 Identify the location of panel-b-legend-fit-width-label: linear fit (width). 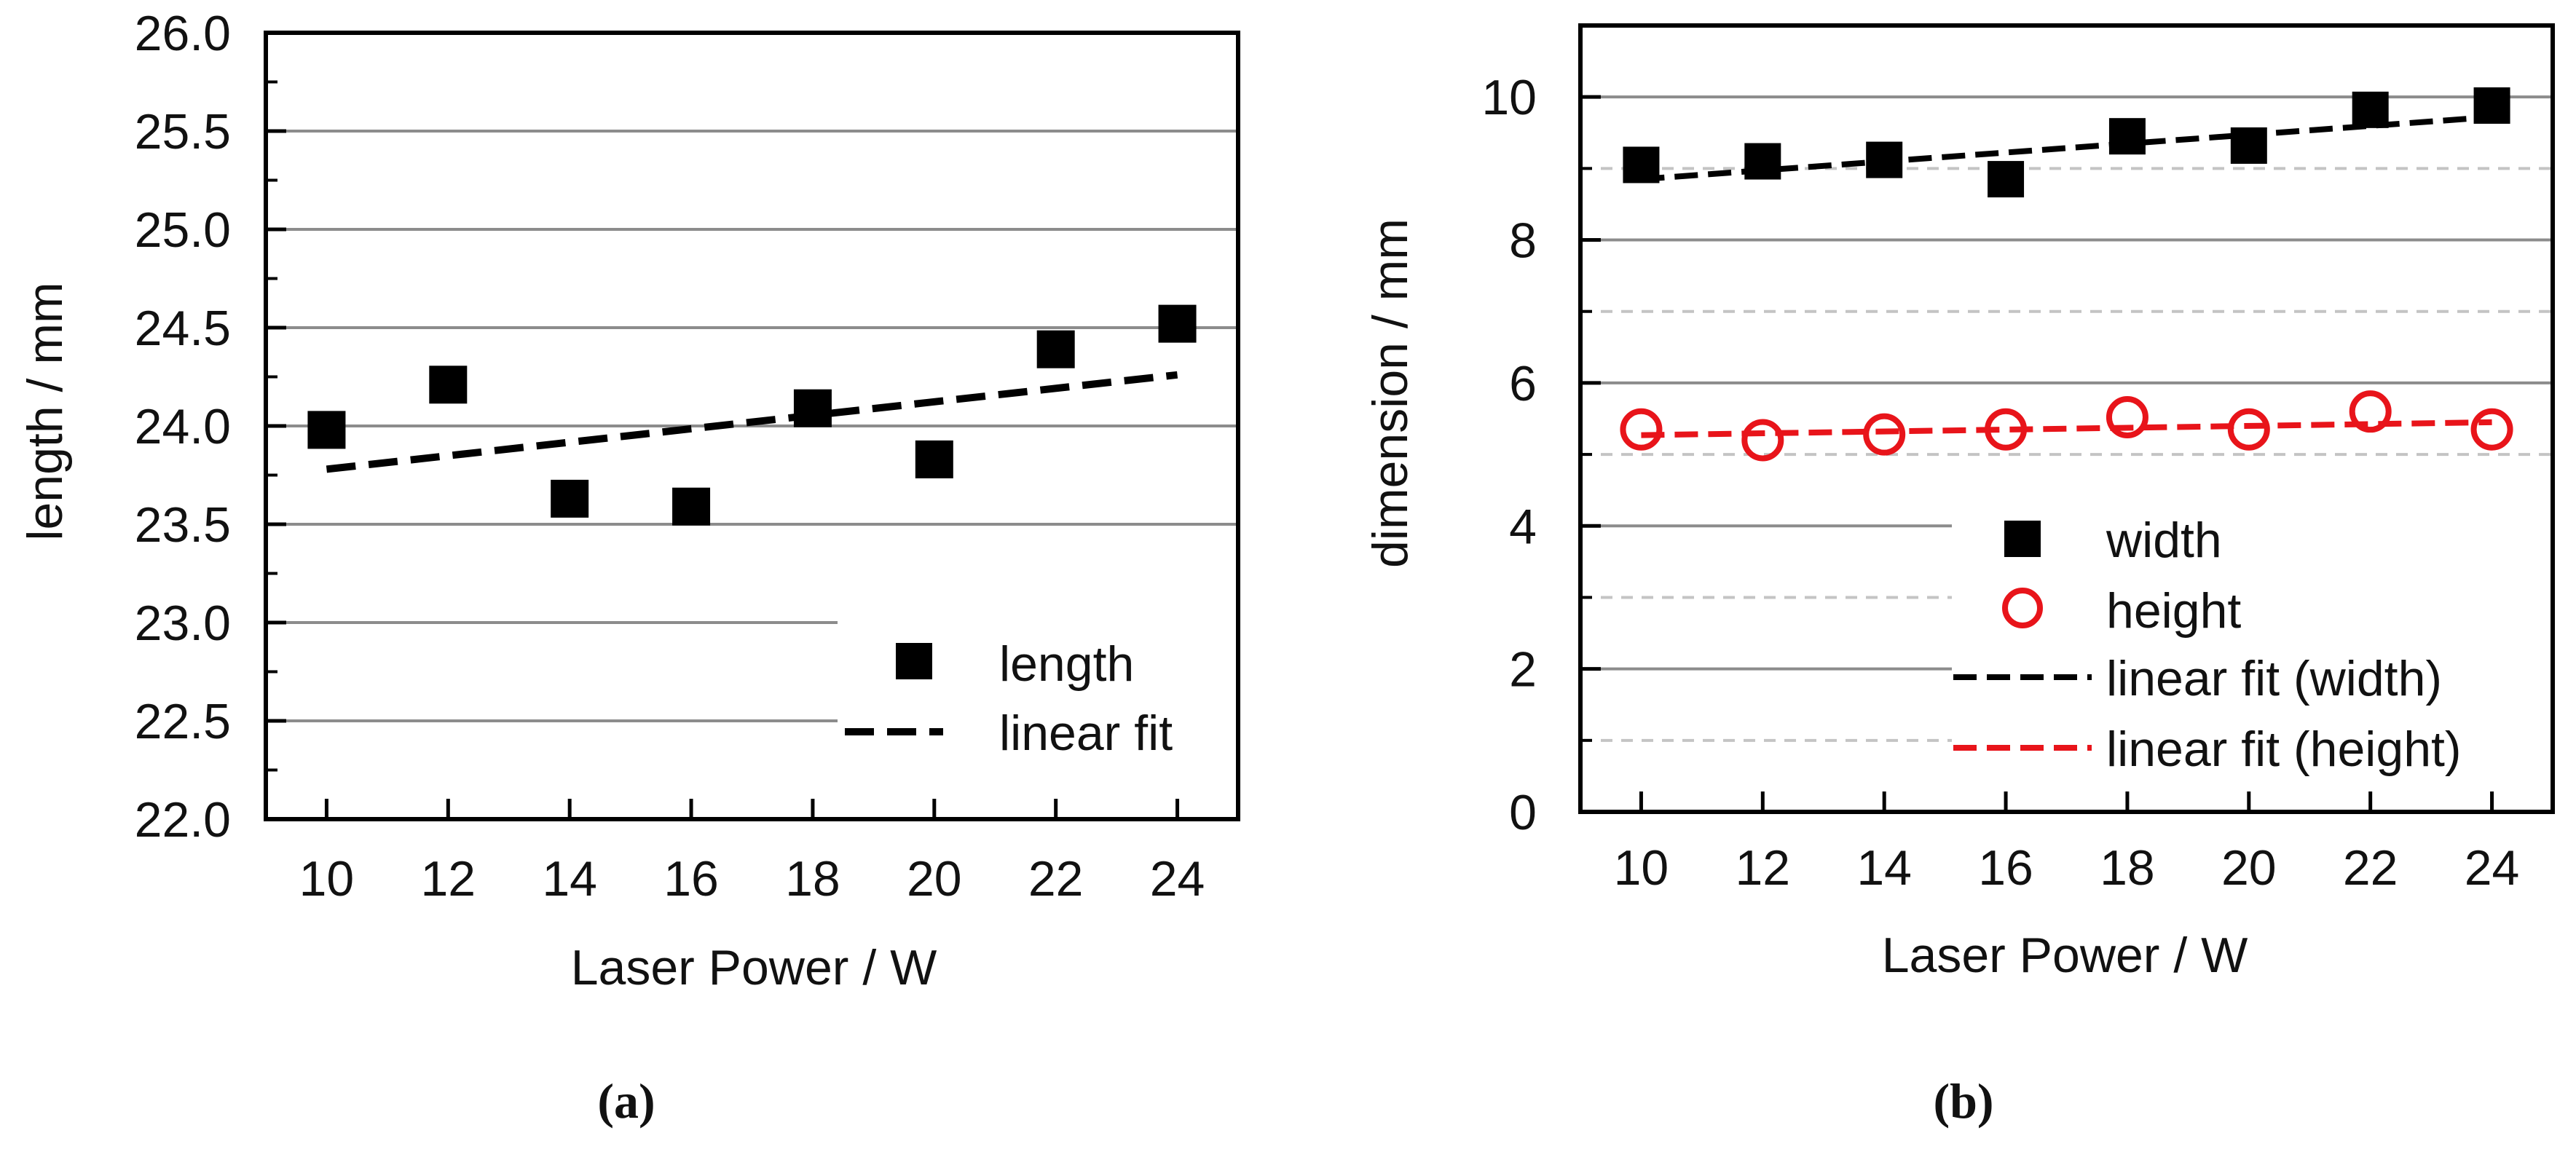
(2274, 678).